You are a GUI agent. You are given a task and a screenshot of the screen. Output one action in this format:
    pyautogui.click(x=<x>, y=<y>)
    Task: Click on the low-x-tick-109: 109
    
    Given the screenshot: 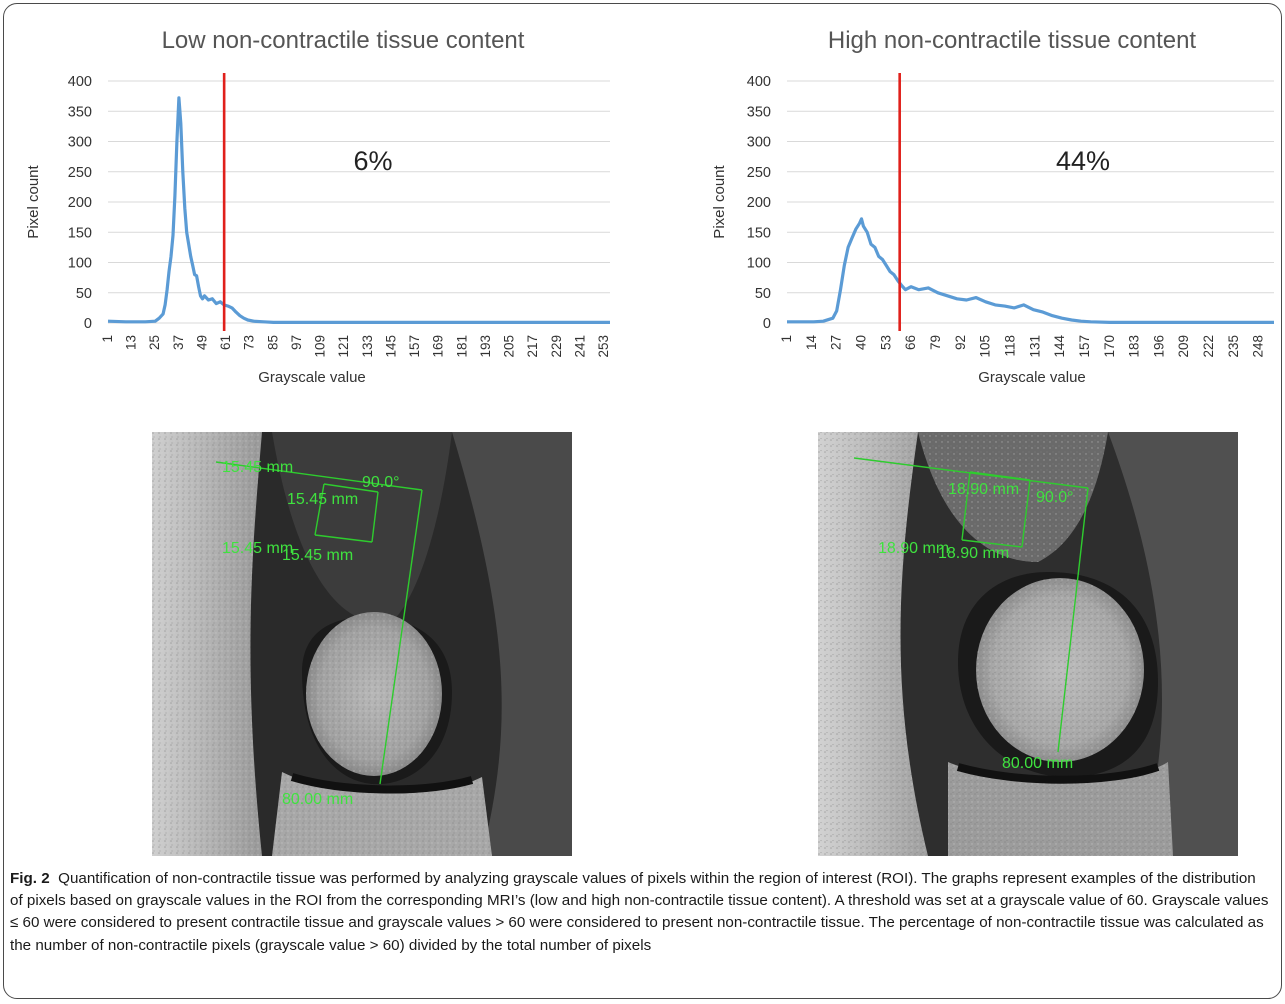 What is the action you would take?
    pyautogui.click(x=320, y=346)
    